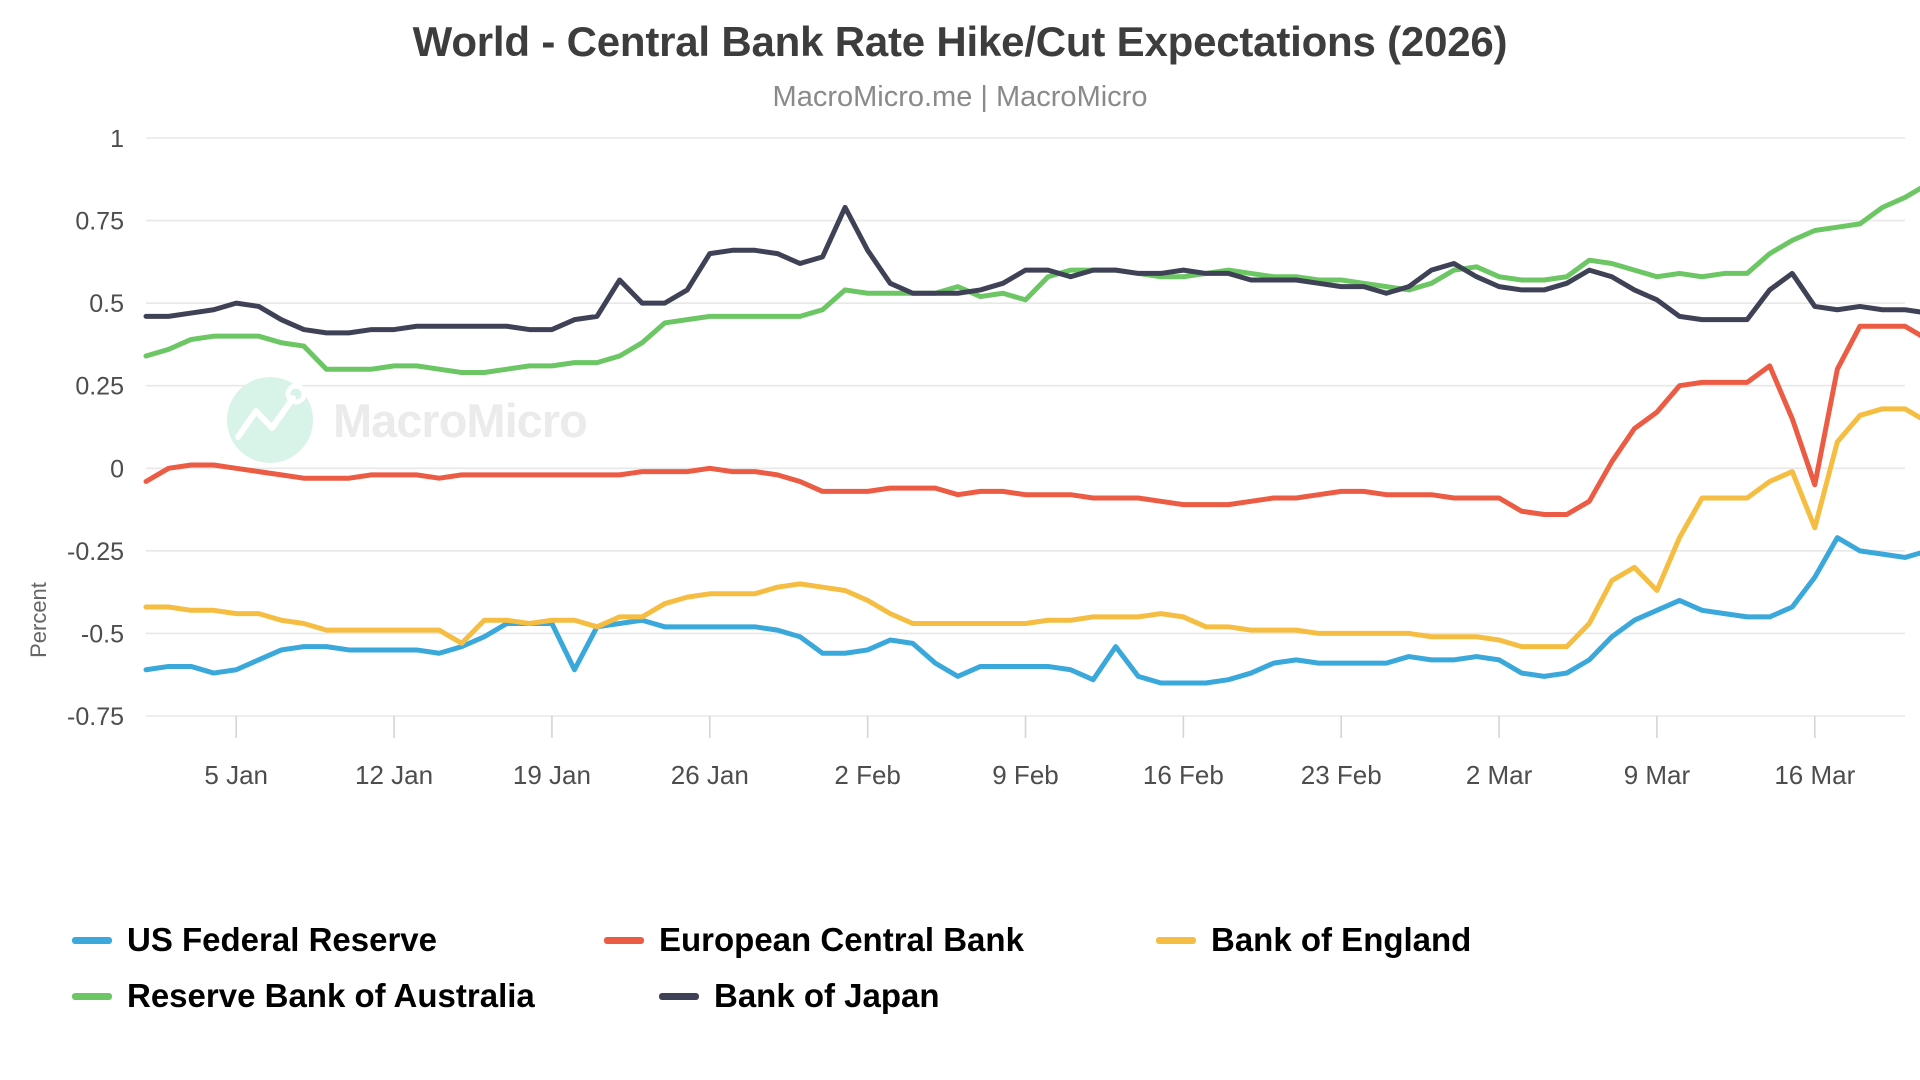 The width and height of the screenshot is (1920, 1080). I want to click on y-axis-title: Percent, so click(38, 620).